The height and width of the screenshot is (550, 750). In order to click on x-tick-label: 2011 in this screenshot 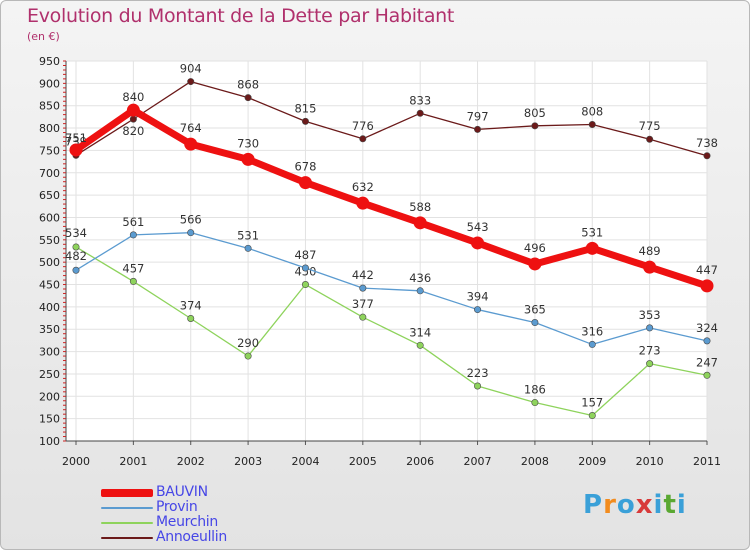, I will do `click(707, 461)`.